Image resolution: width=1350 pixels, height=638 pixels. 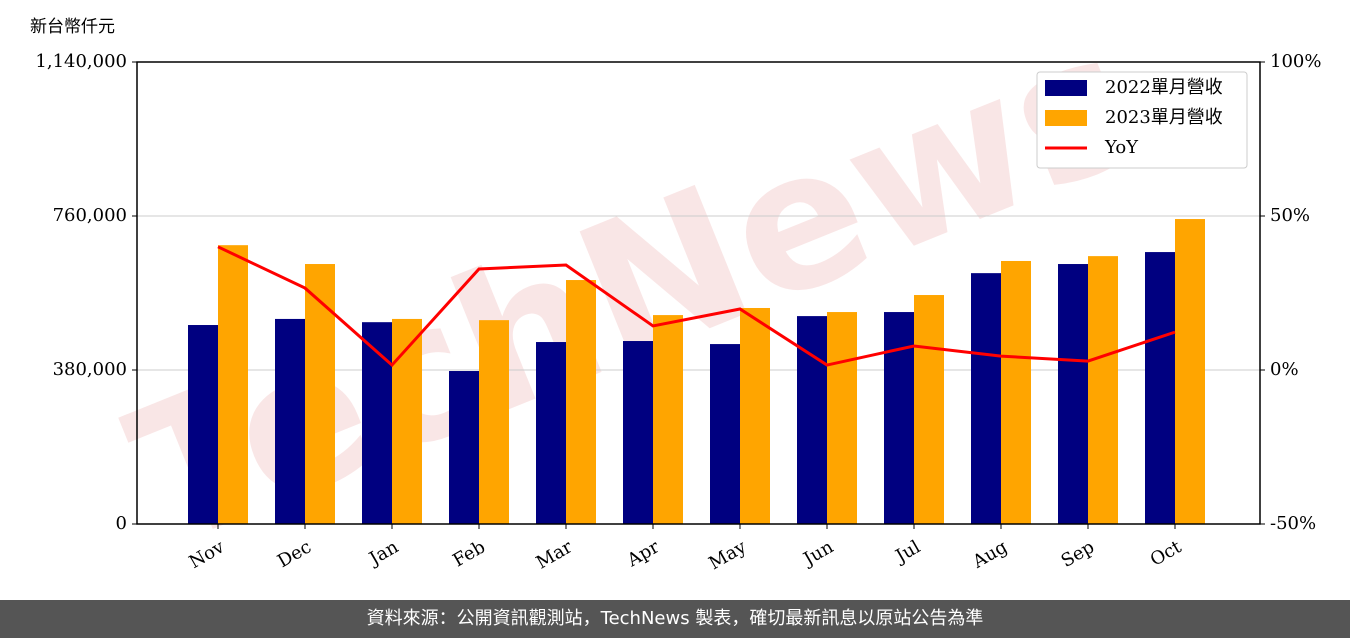 I want to click on y-tick-label: 0, so click(x=121, y=523).